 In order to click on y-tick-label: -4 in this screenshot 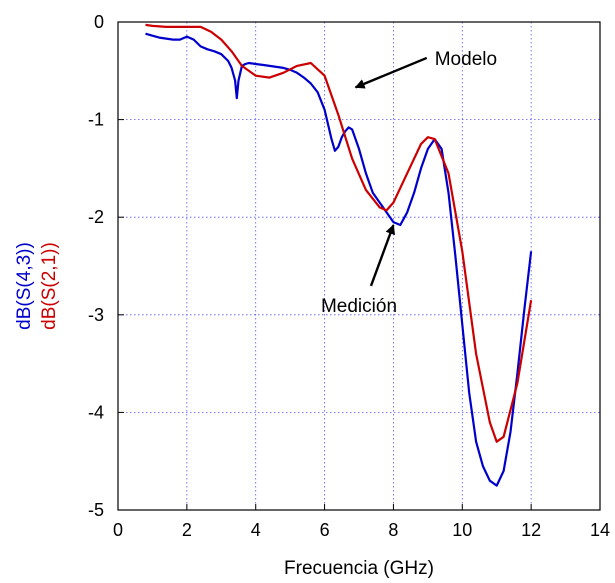, I will do `click(96, 412)`.